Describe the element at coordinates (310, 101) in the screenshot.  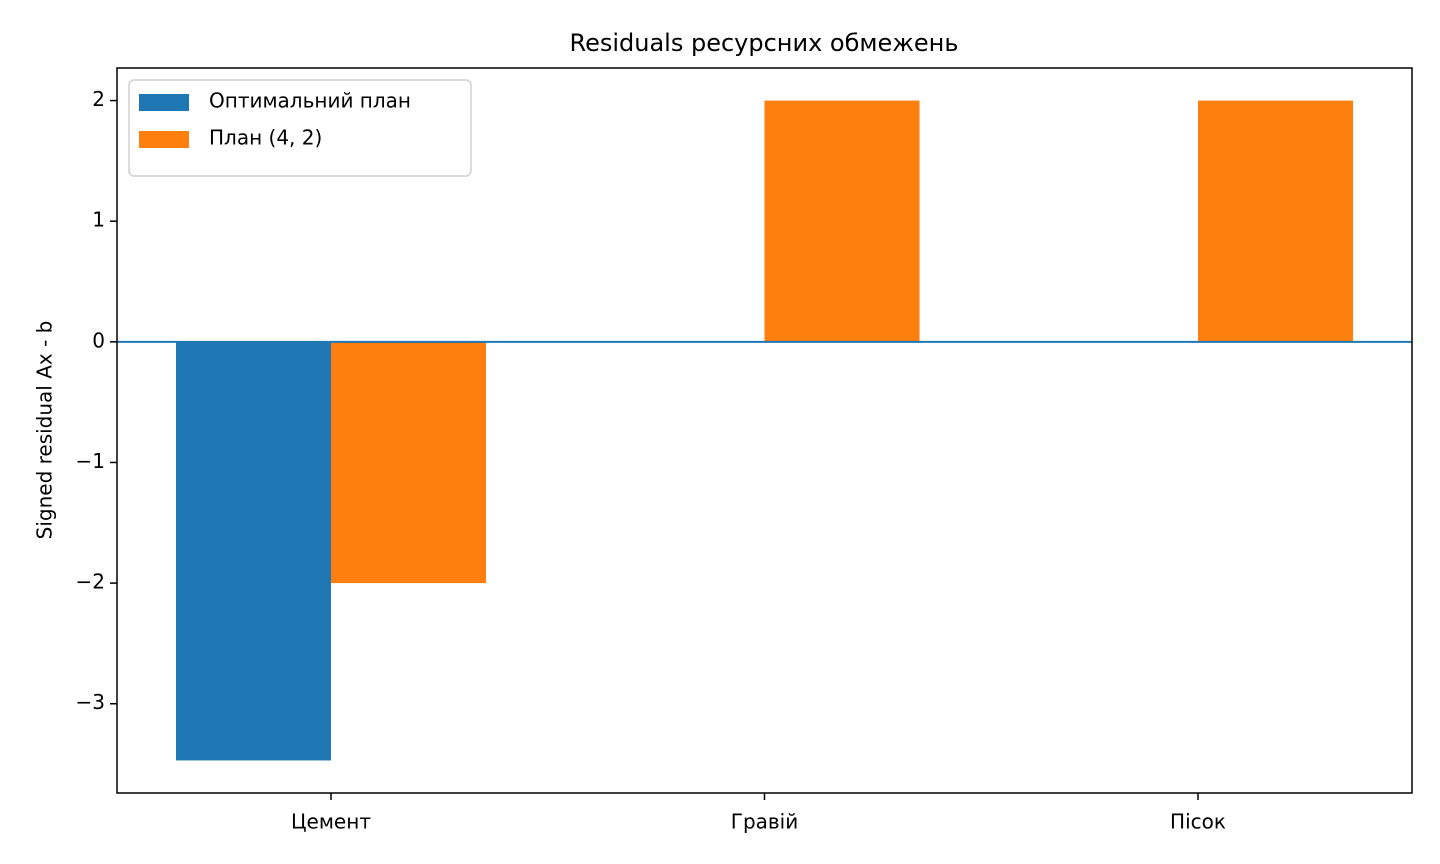
I see `legend-label: Оптимальний план` at that location.